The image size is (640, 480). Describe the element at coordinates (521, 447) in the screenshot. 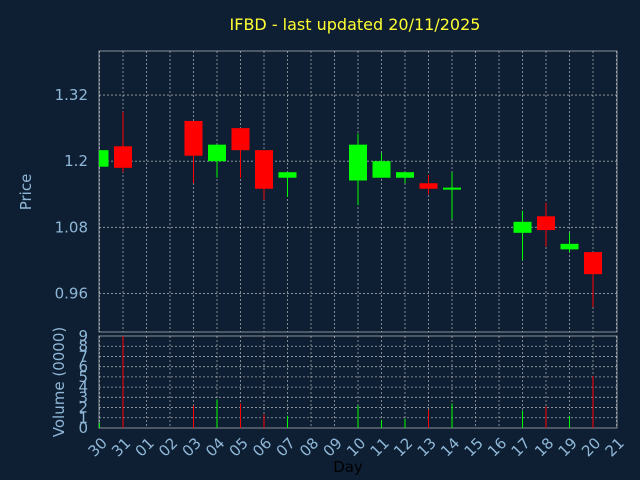

I see `x-tick-label: 17` at that location.